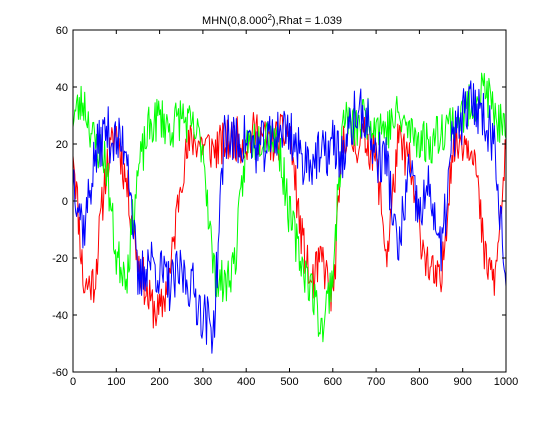 The image size is (559, 424). Describe the element at coordinates (60, 316) in the screenshot. I see `y-tick-label: -40` at that location.